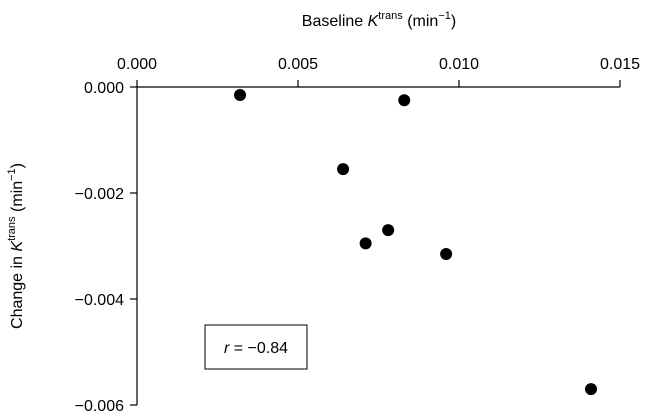 This screenshot has width=649, height=414. What do you see at coordinates (620, 64) in the screenshot?
I see `x-tick-label: 0.015` at bounding box center [620, 64].